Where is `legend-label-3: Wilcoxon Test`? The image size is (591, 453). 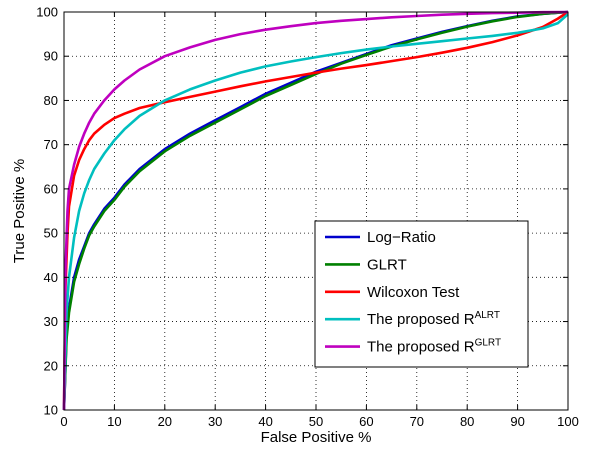 legend-label-3: Wilcoxon Test is located at coordinates (413, 292).